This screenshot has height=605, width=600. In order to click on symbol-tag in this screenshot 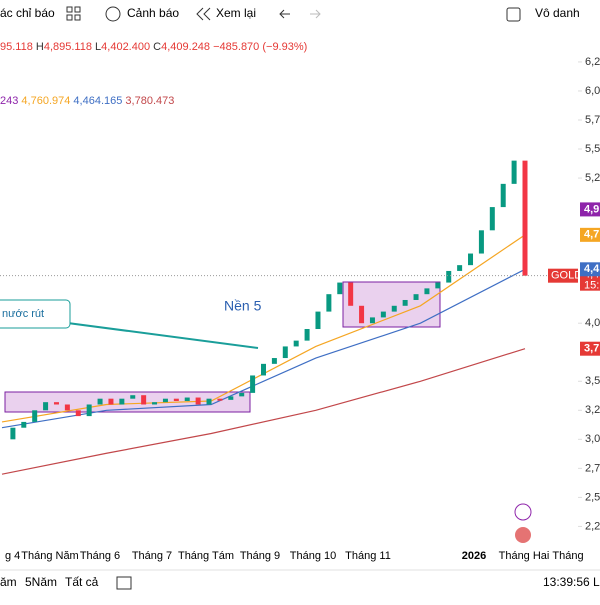, I will do `click(563, 275)`.